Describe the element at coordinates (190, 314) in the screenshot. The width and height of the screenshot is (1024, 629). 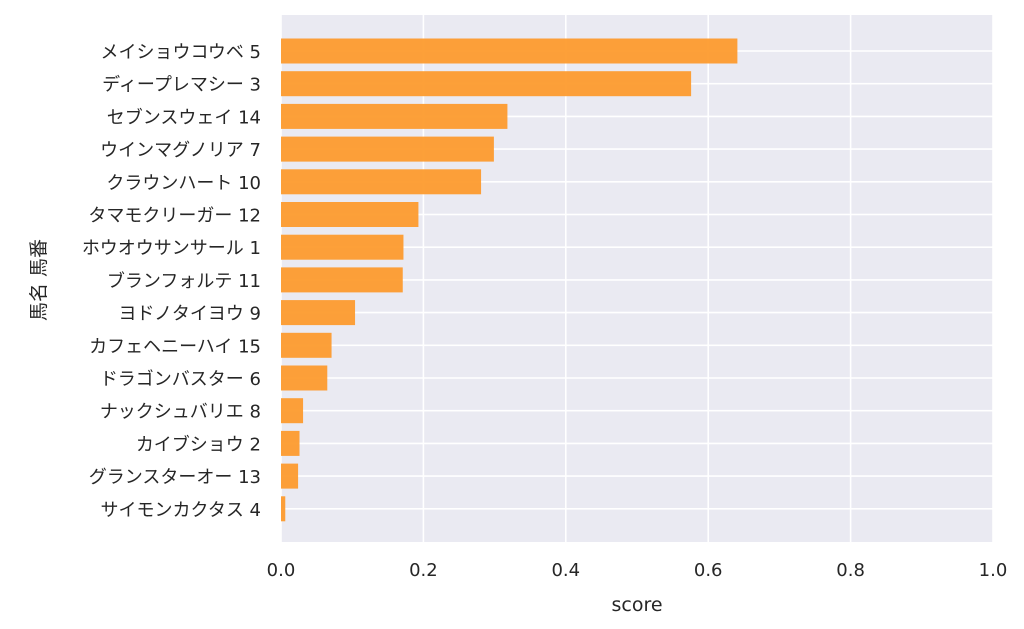
I see `y-tick-label: ヨドノタイヨウ 9` at that location.